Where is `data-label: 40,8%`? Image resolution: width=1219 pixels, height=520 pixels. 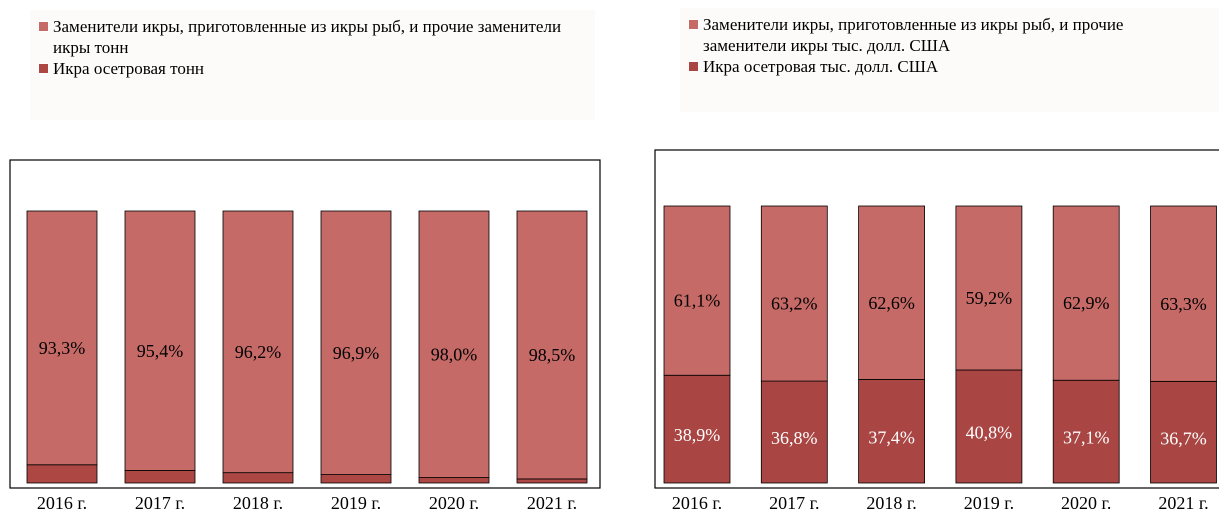 data-label: 40,8% is located at coordinates (989, 433).